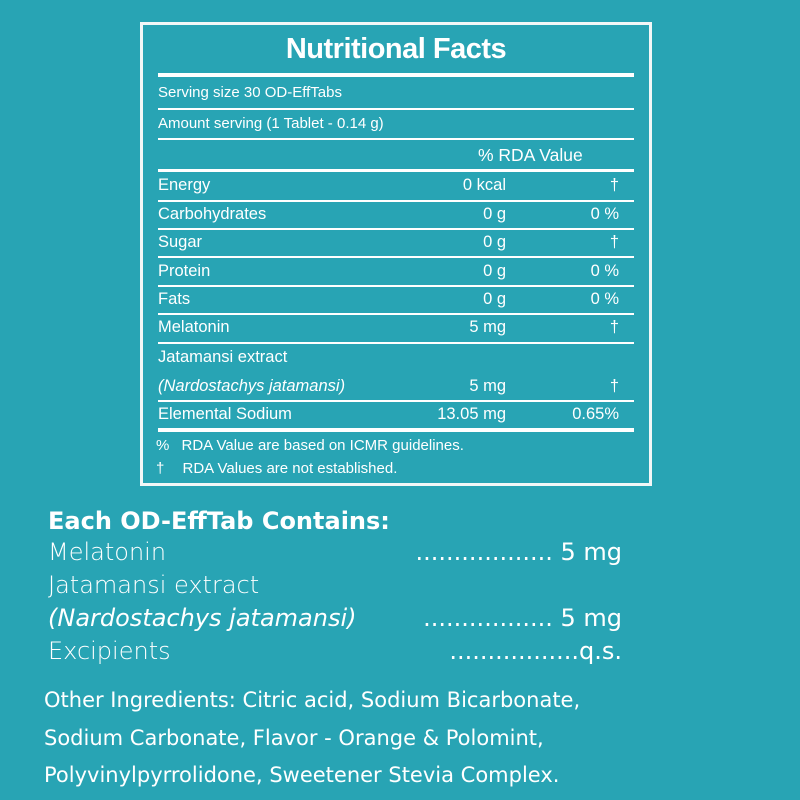  Describe the element at coordinates (212, 214) in the screenshot. I see `row-name: Carbohydrates` at that location.